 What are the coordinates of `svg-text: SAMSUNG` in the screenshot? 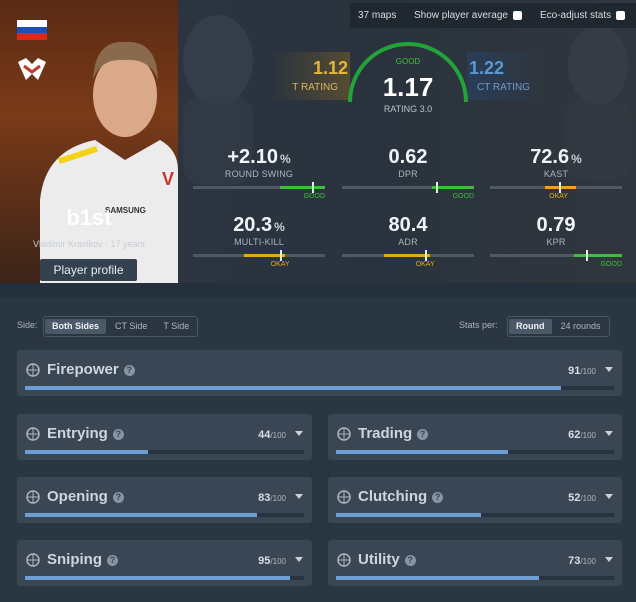 It's located at (125, 210).